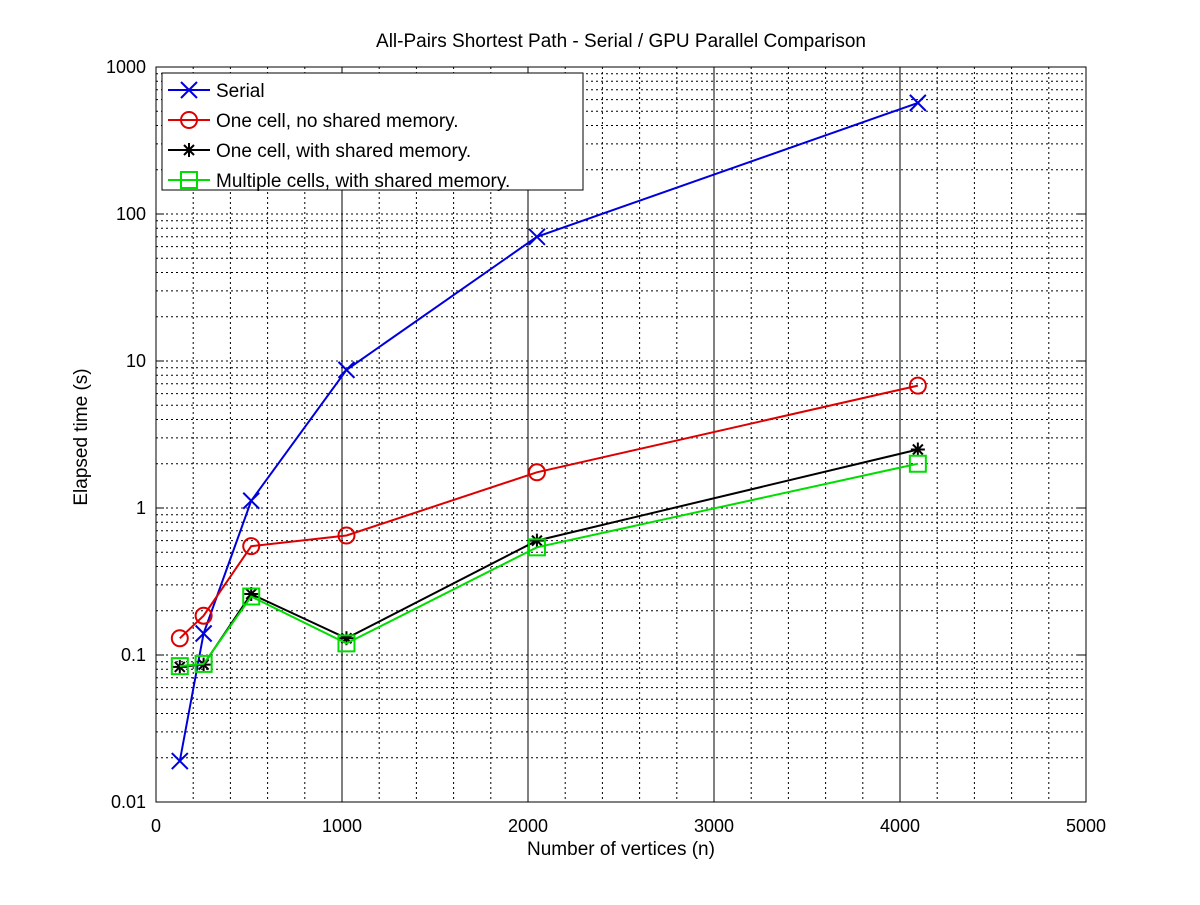 Image resolution: width=1200 pixels, height=905 pixels. Describe the element at coordinates (128, 802) in the screenshot. I see `y-tick-label: 0.01` at that location.